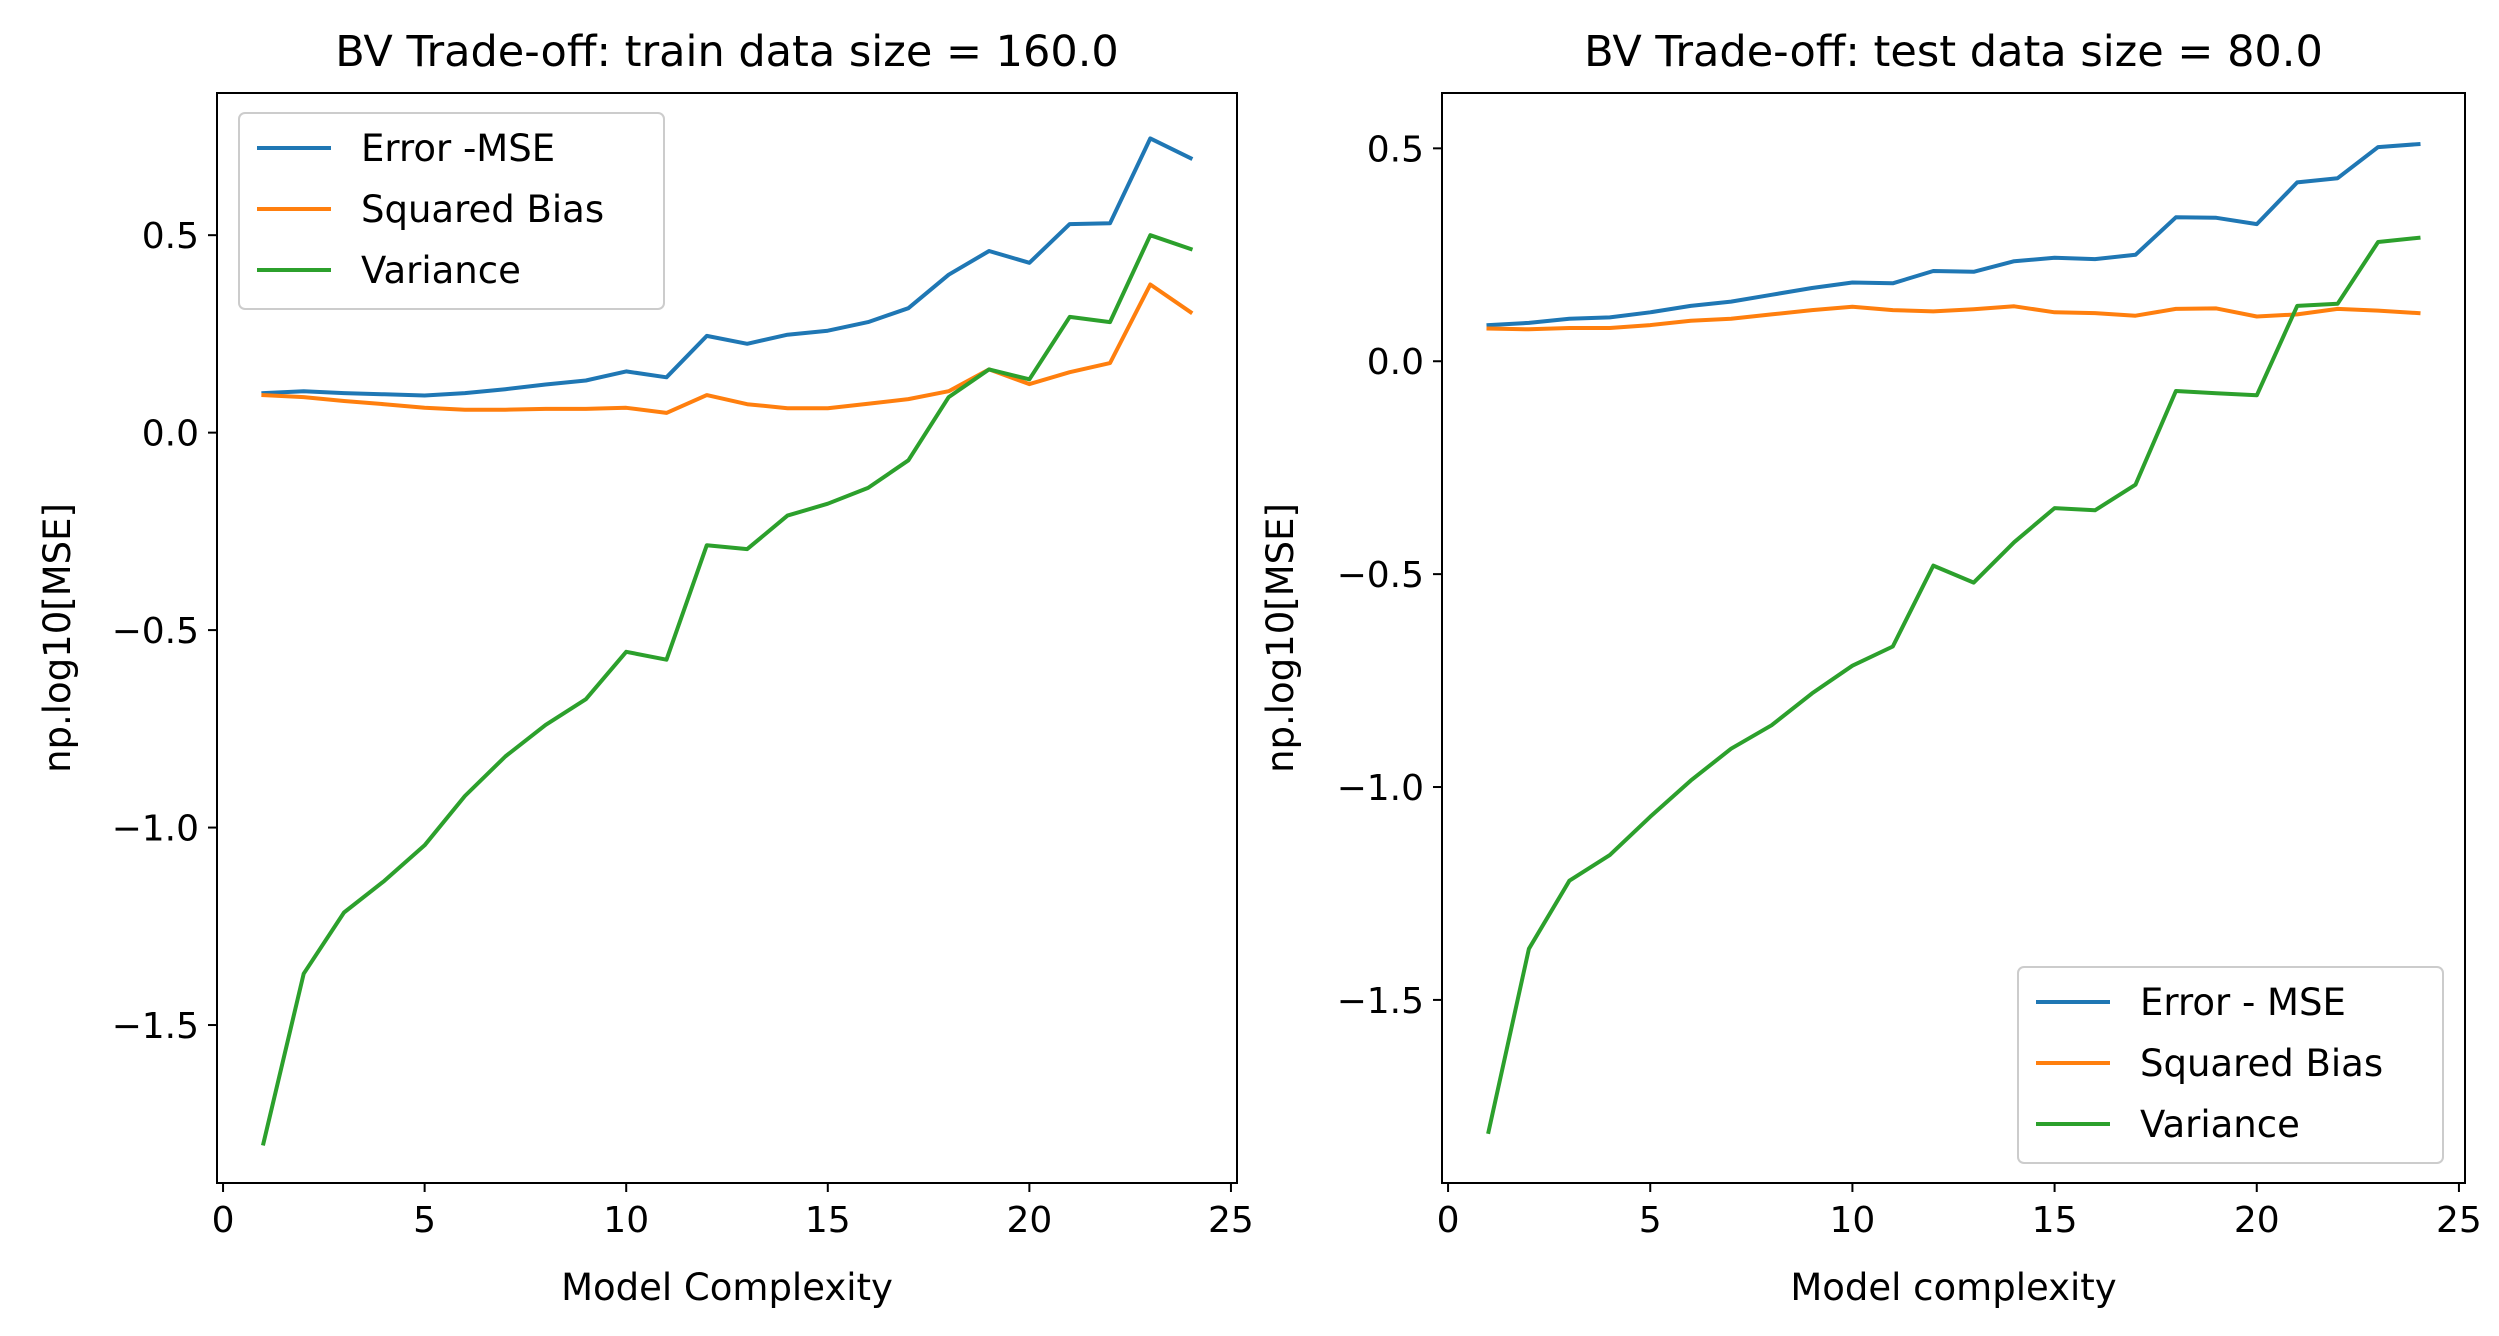 Image resolution: width=2499 pixels, height=1336 pixels. Describe the element at coordinates (1953, 1287) in the screenshot. I see `right-chart-x-axis-label: Model complexity` at that location.